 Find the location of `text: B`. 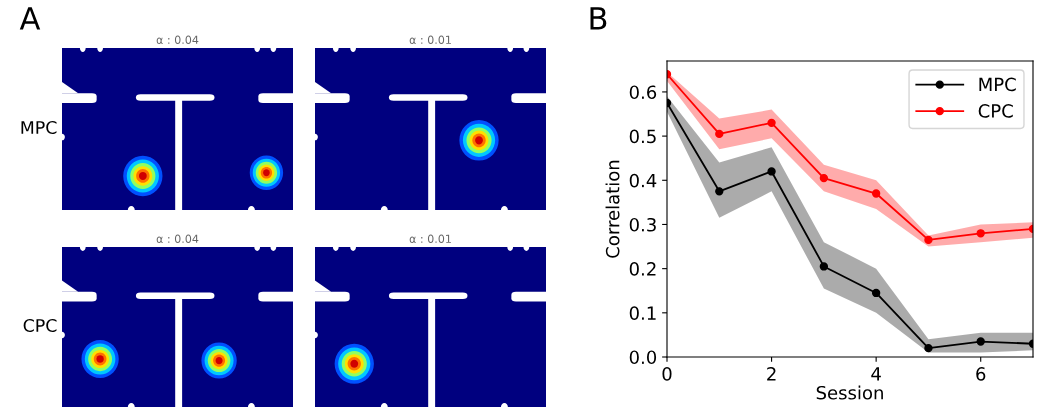

text: B is located at coordinates (598, 18).